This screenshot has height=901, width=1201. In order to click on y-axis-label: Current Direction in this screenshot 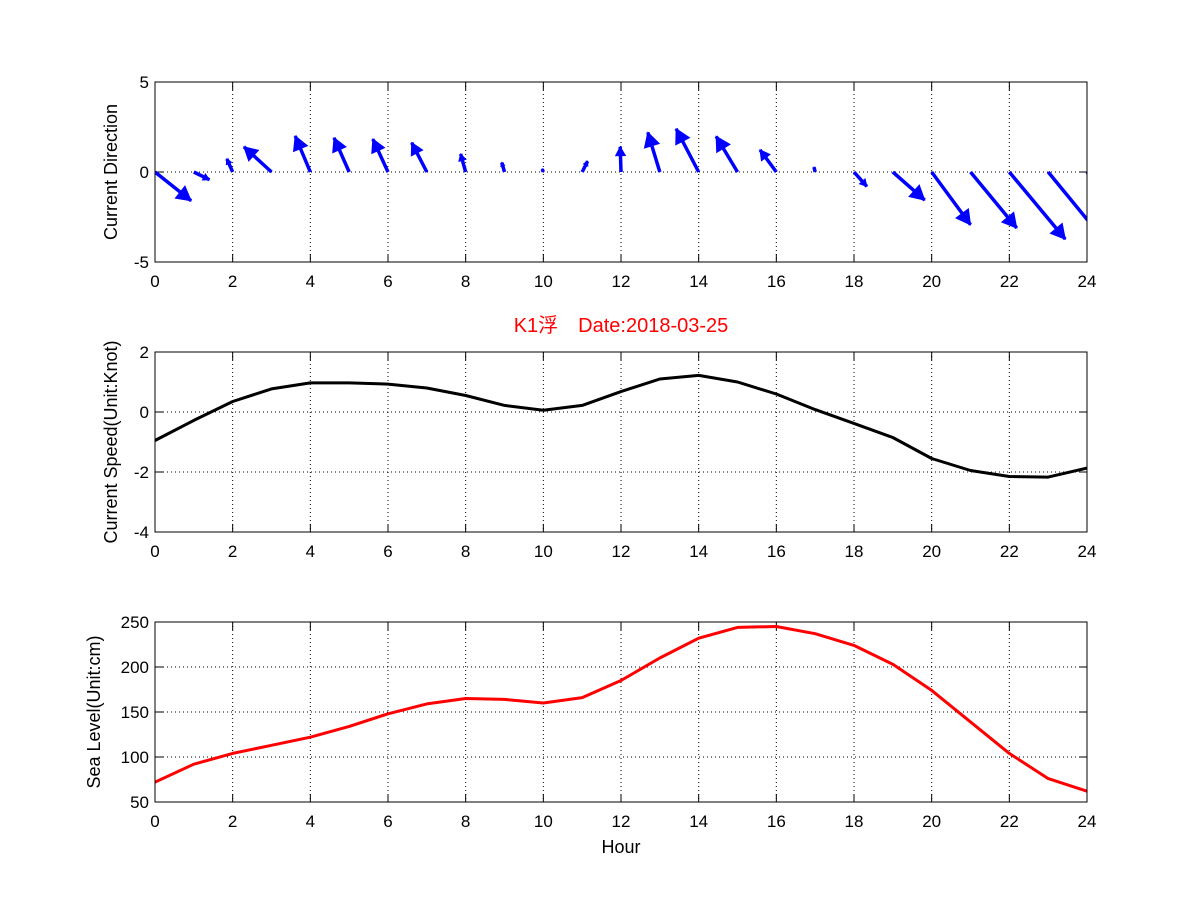, I will do `click(111, 172)`.